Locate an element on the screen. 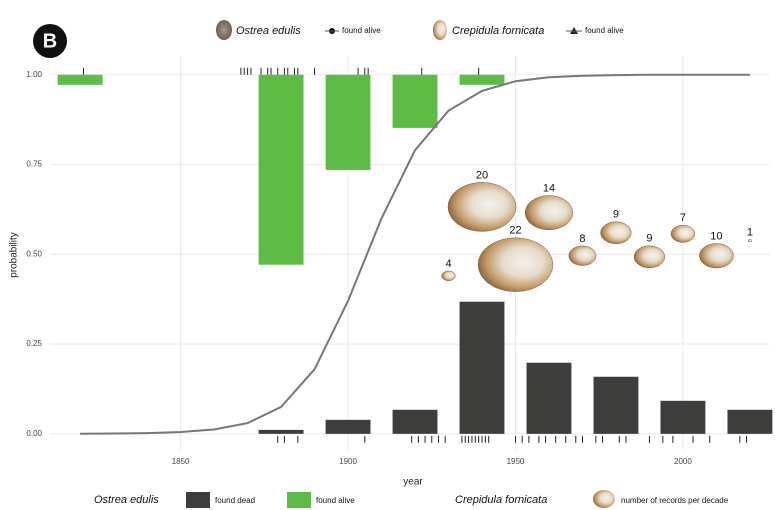  x-tick-label: 2000 is located at coordinates (683, 461).